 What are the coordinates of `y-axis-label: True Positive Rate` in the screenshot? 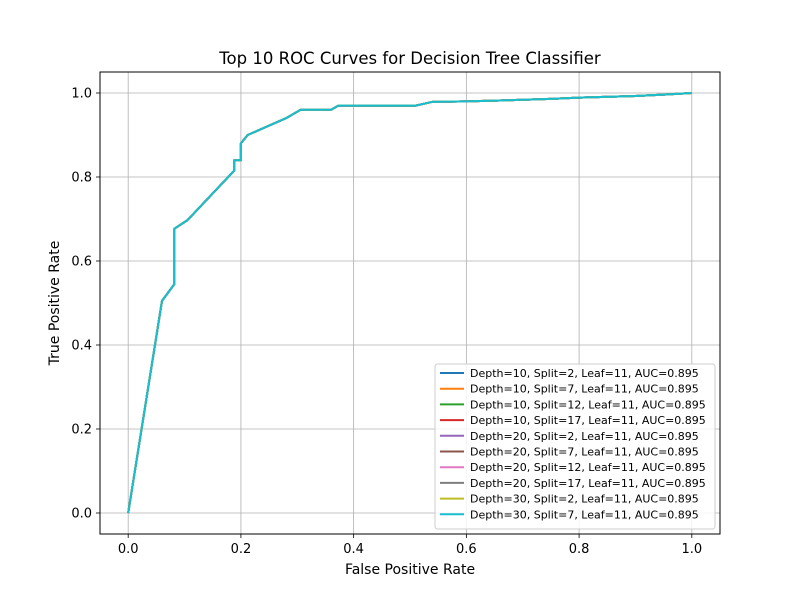 It's located at (55, 304).